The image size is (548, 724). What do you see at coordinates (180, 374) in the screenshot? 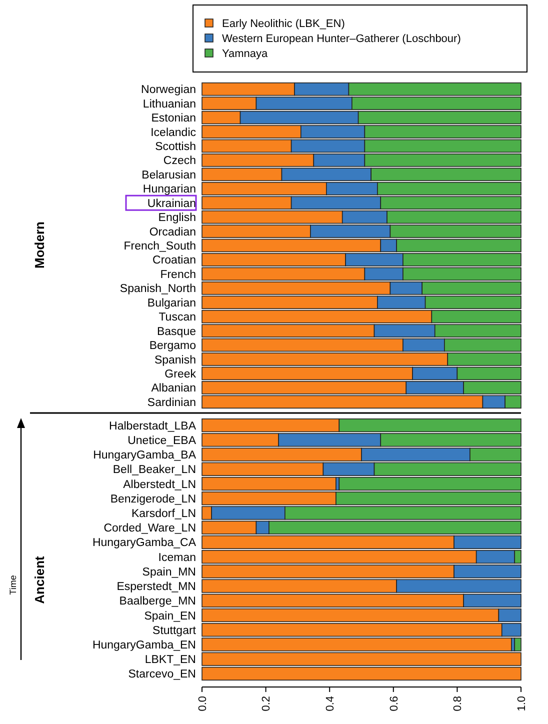
I see `y-tick-label: Greek` at bounding box center [180, 374].